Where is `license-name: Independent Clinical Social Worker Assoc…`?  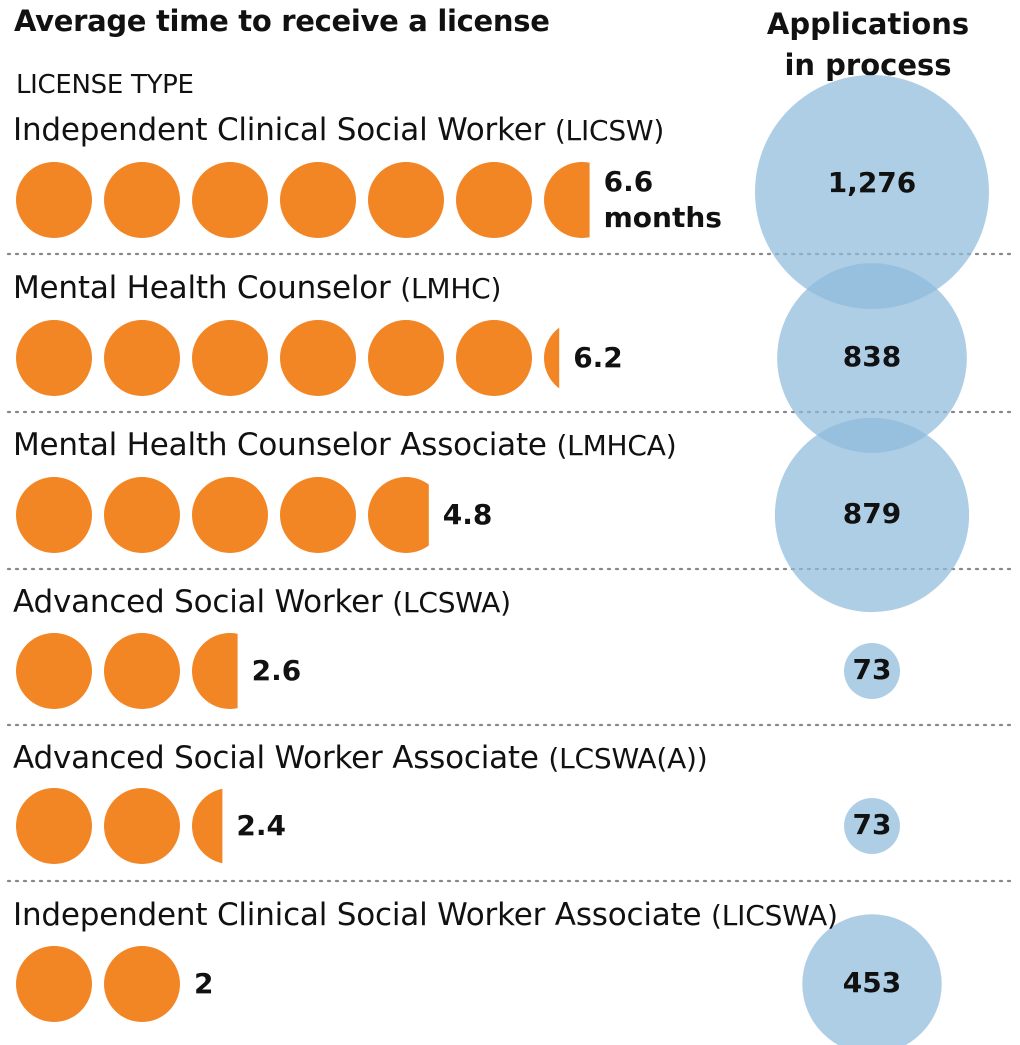 license-name: Independent Clinical Social Worker Assoc… is located at coordinates (357, 915).